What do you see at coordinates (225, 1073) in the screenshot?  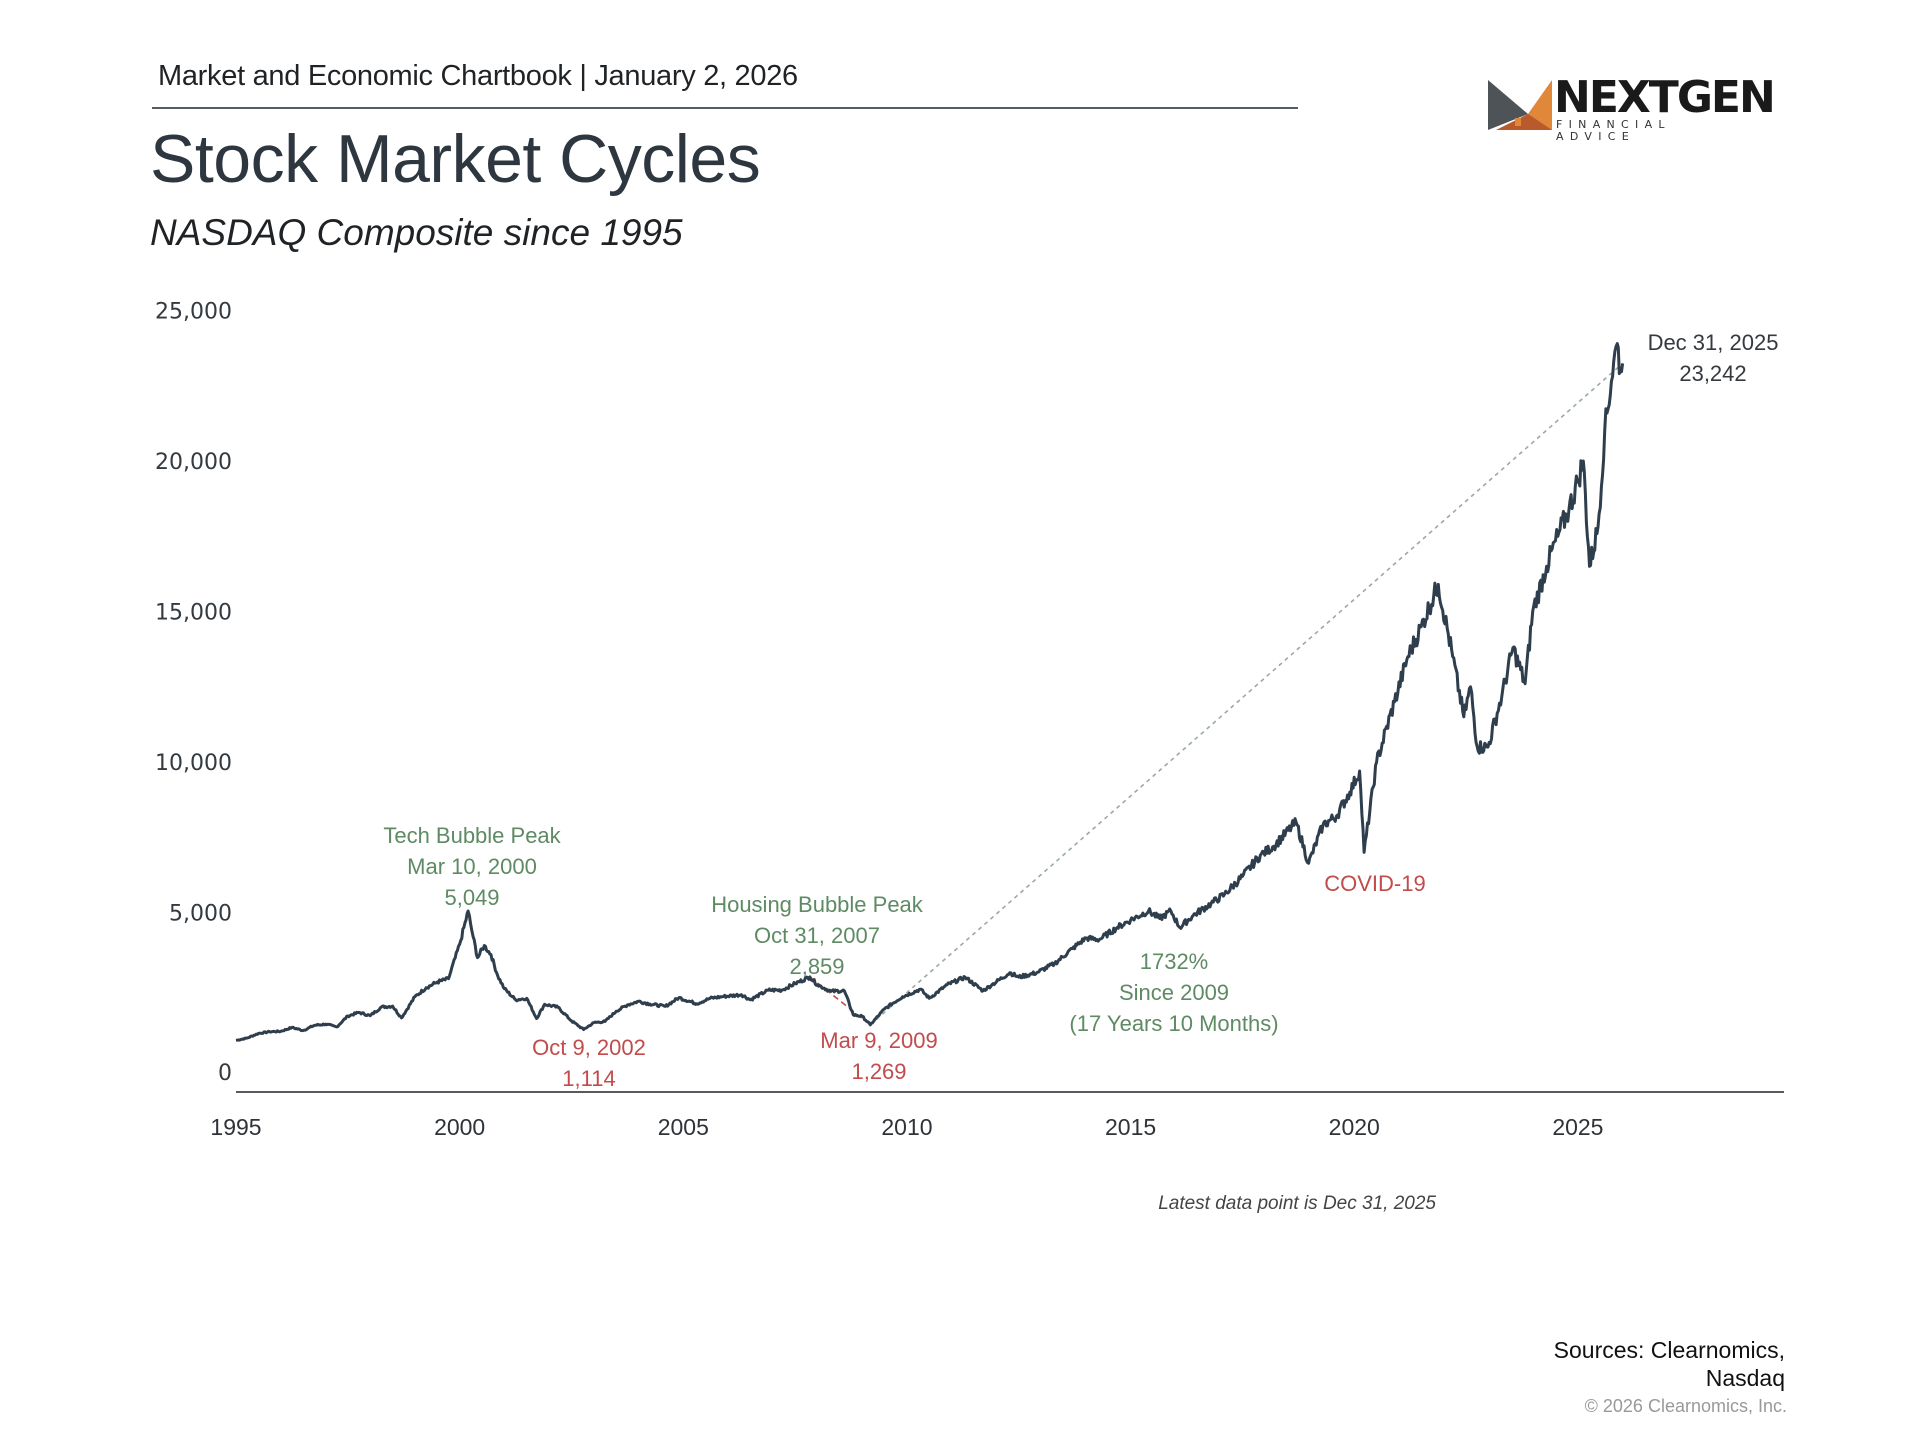 I see `y-tick-label: 0` at bounding box center [225, 1073].